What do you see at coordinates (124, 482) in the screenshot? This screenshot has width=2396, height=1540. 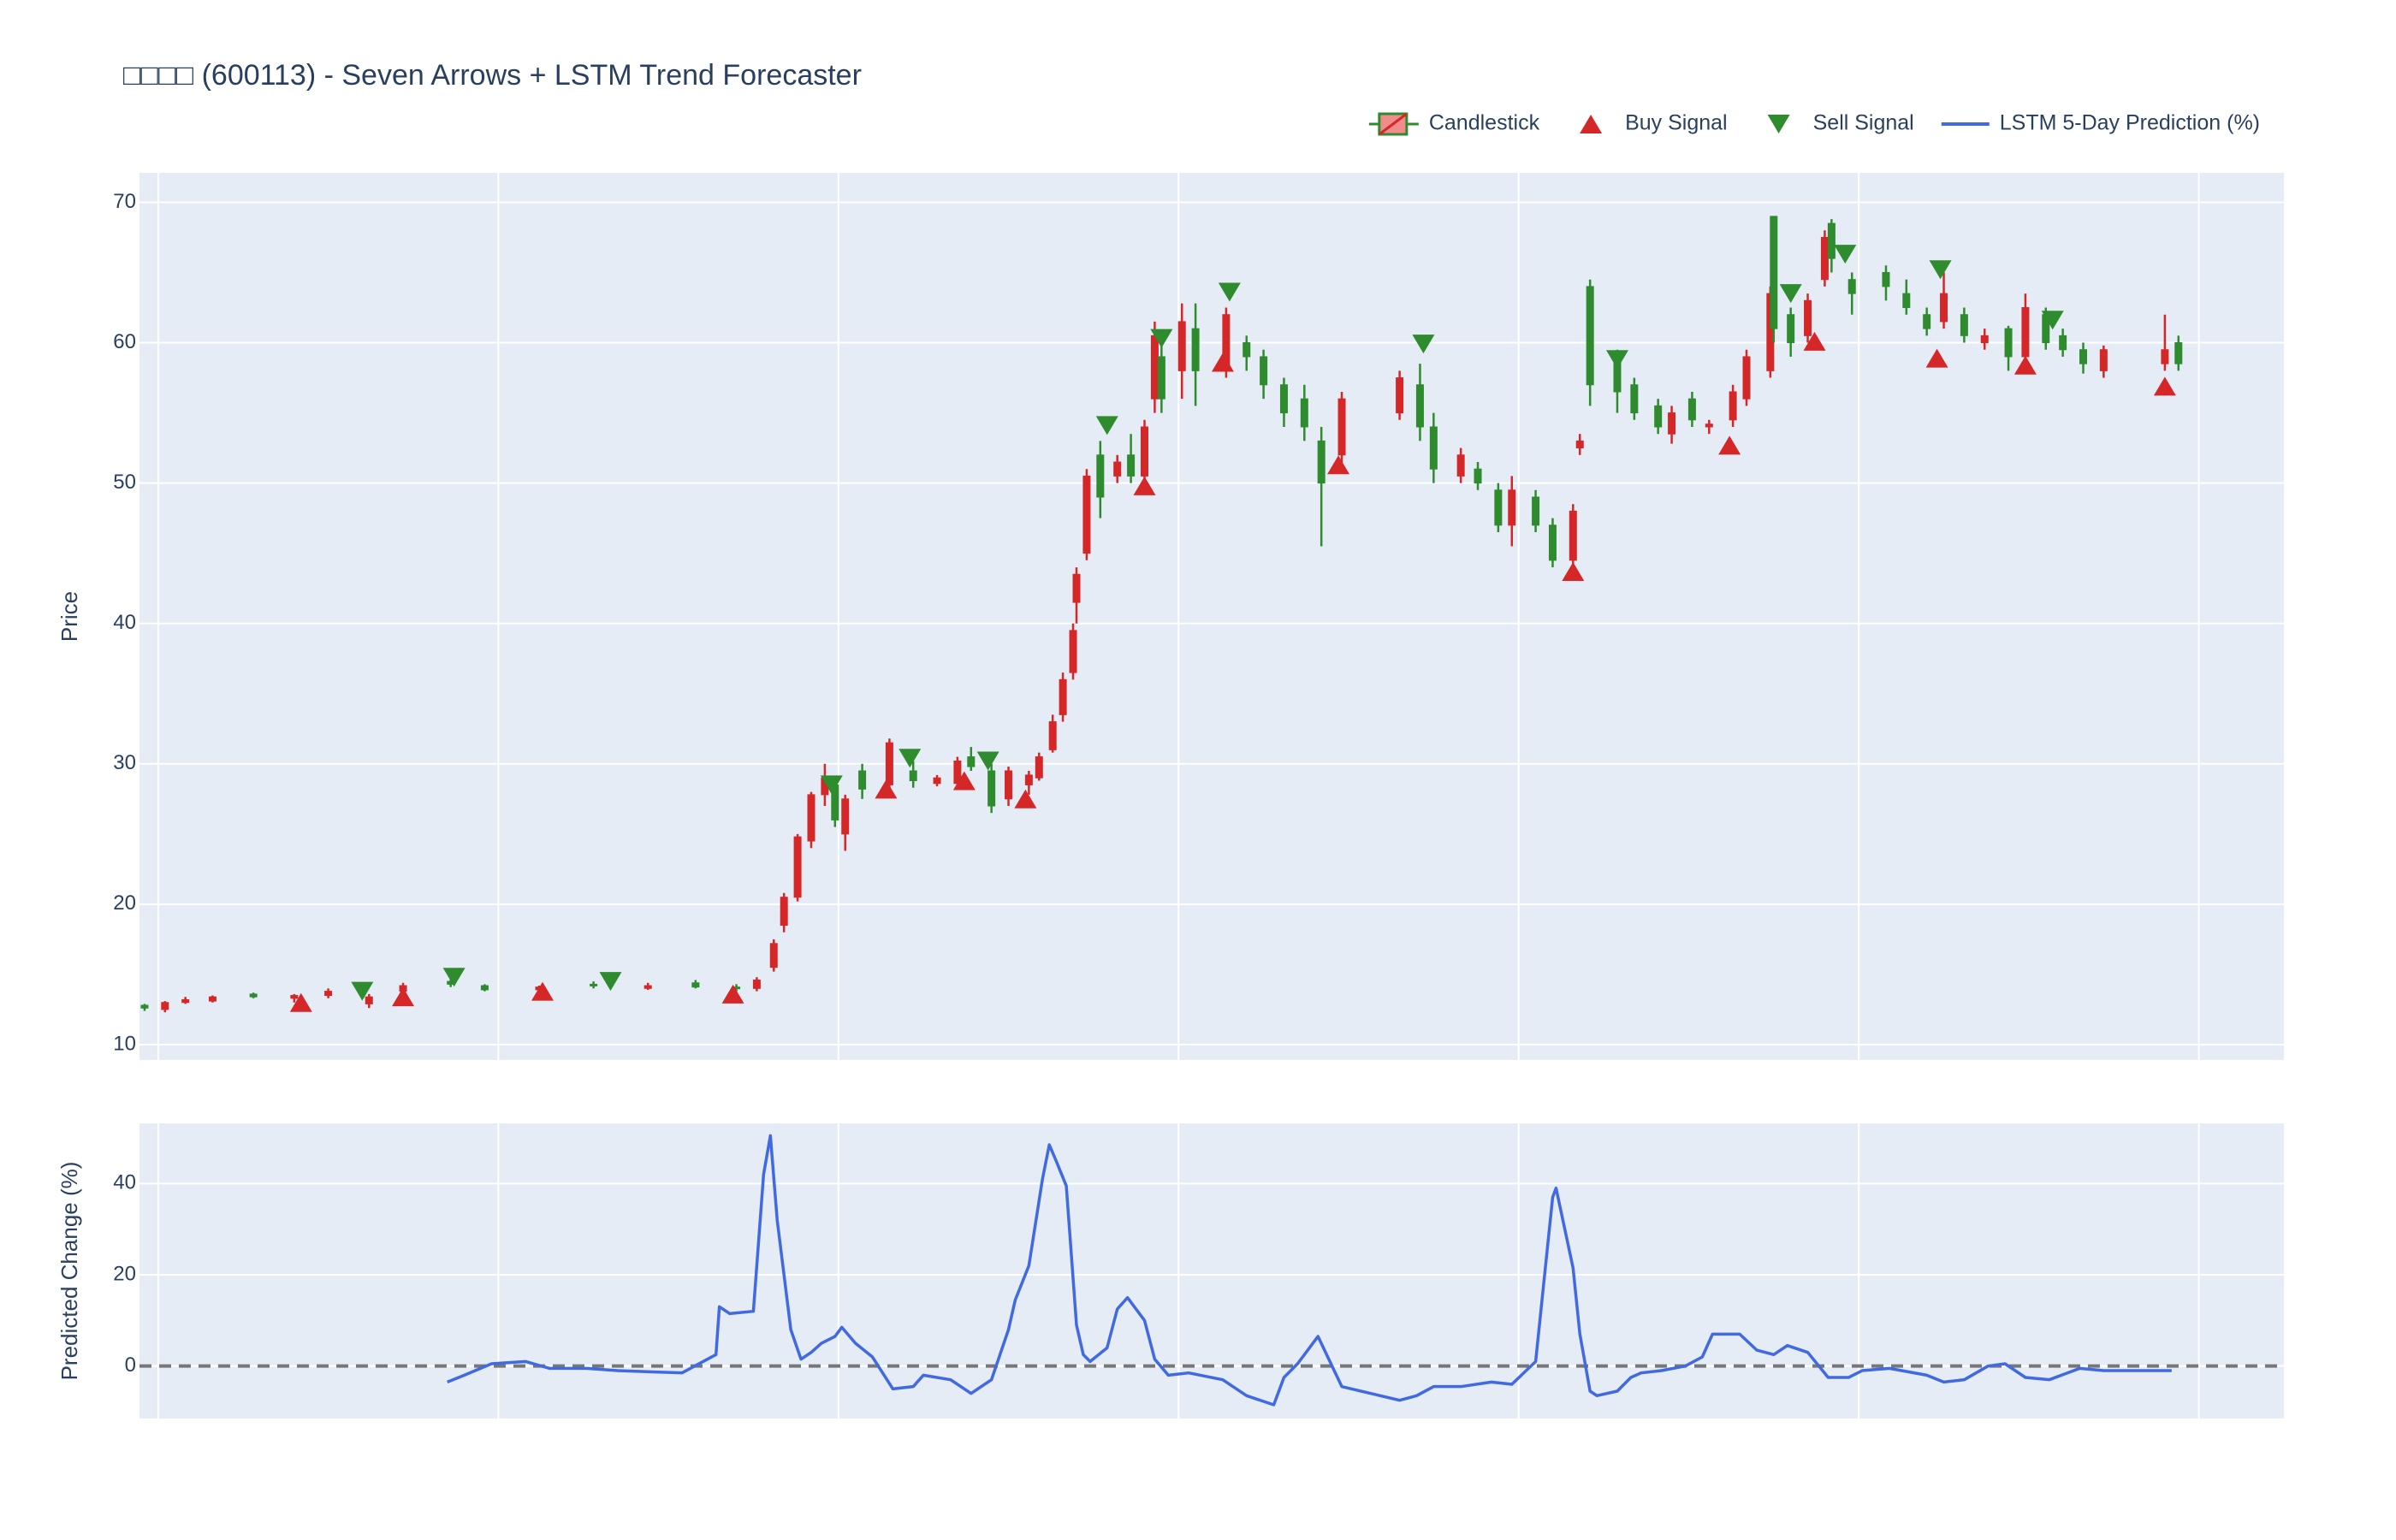 I see `y-tick-label: 50` at bounding box center [124, 482].